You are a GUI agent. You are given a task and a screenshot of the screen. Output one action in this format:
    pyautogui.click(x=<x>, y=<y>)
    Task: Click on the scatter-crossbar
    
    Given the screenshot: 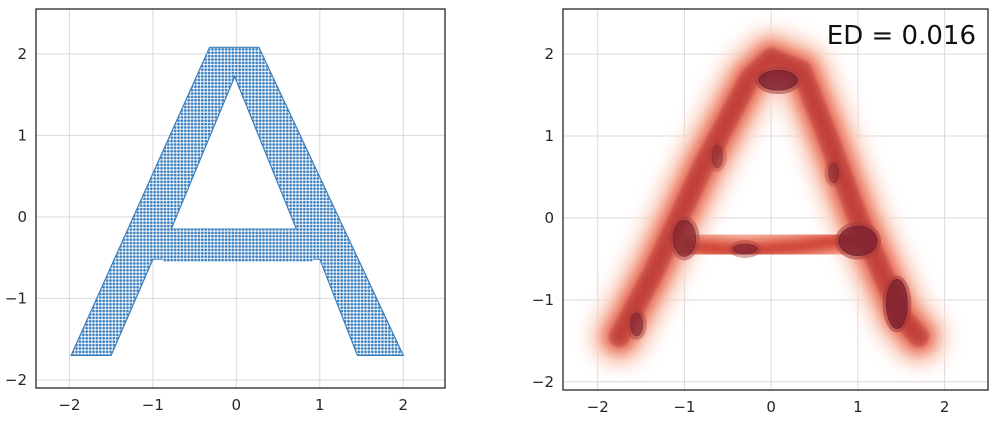 What is the action you would take?
    pyautogui.click(x=238, y=245)
    